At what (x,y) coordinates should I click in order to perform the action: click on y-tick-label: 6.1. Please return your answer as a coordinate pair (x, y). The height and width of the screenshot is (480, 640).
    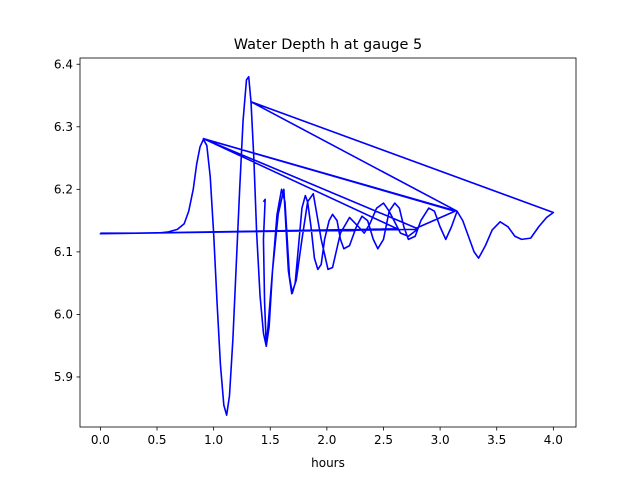
    Looking at the image, I should click on (63, 252).